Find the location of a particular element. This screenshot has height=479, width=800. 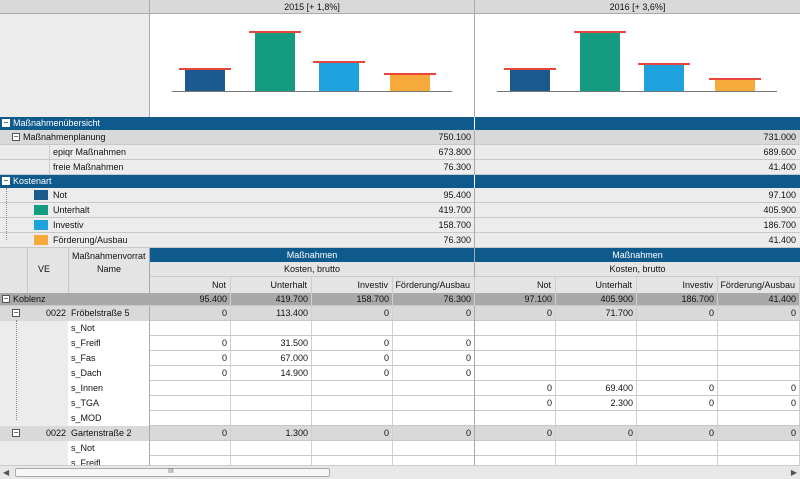

item-row: s_Fas 0 67.000 0 0 is located at coordinates (400, 358).